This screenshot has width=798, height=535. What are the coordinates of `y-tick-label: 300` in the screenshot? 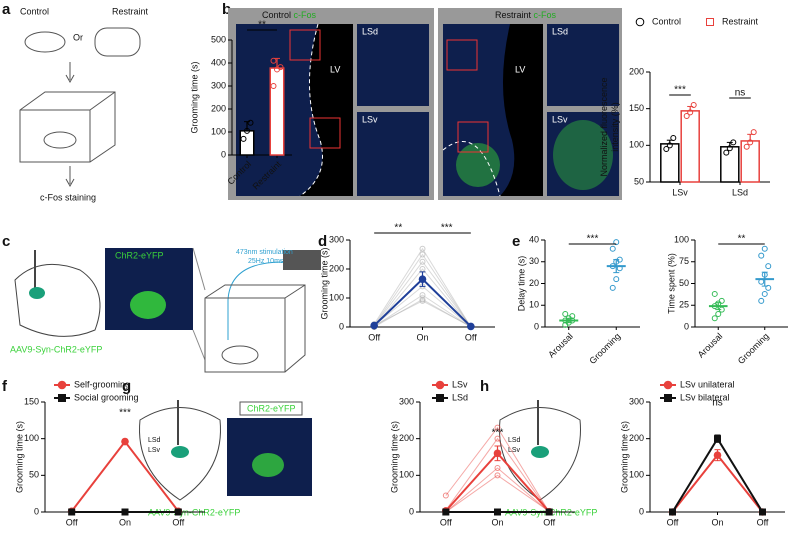 It's located at (336, 239).